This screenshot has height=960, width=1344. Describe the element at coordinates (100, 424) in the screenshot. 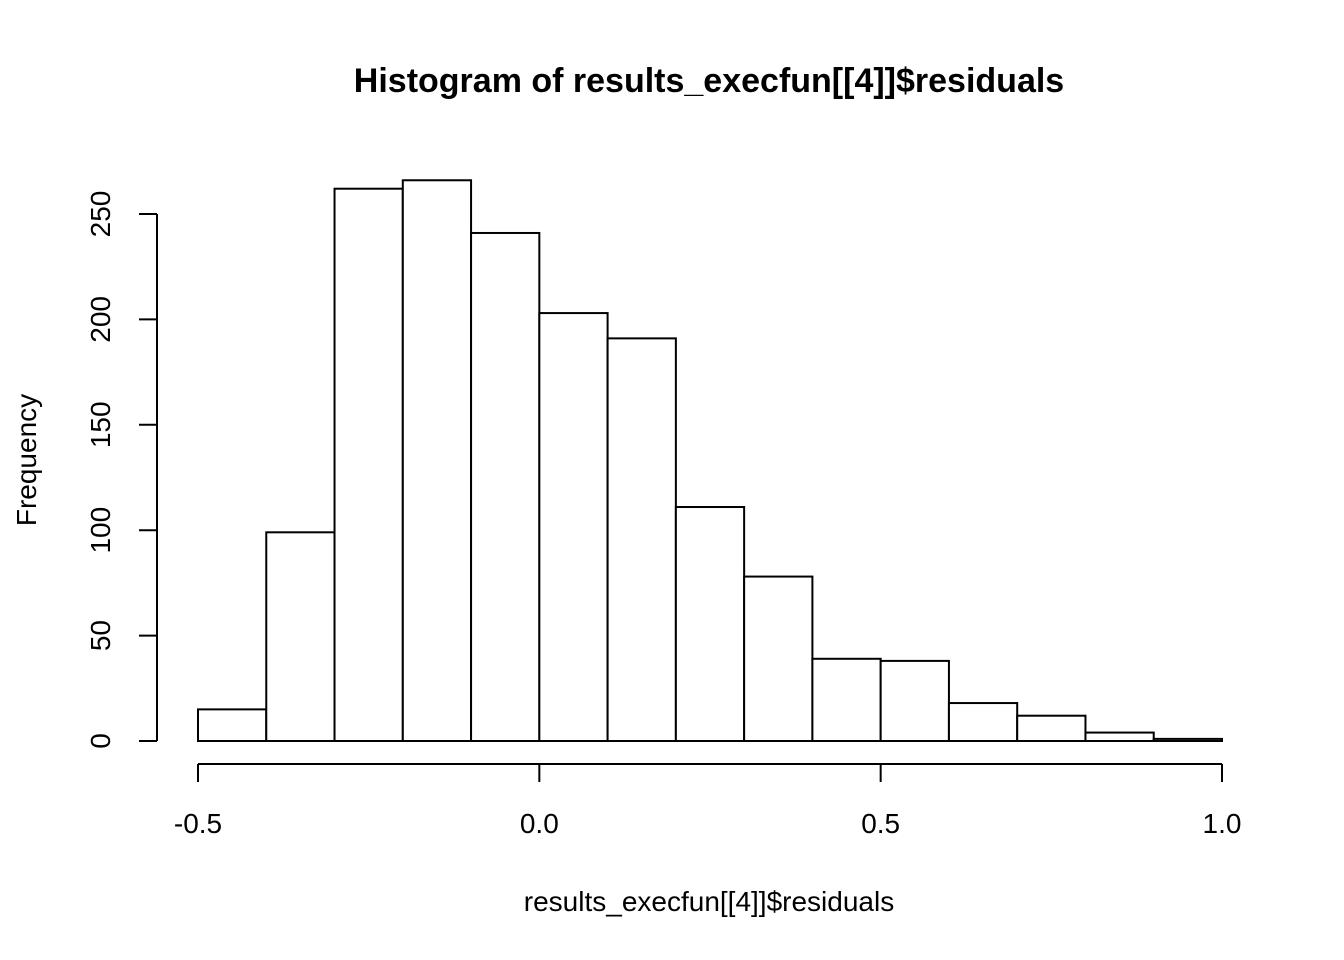

I see `y-tick-label: 150` at that location.